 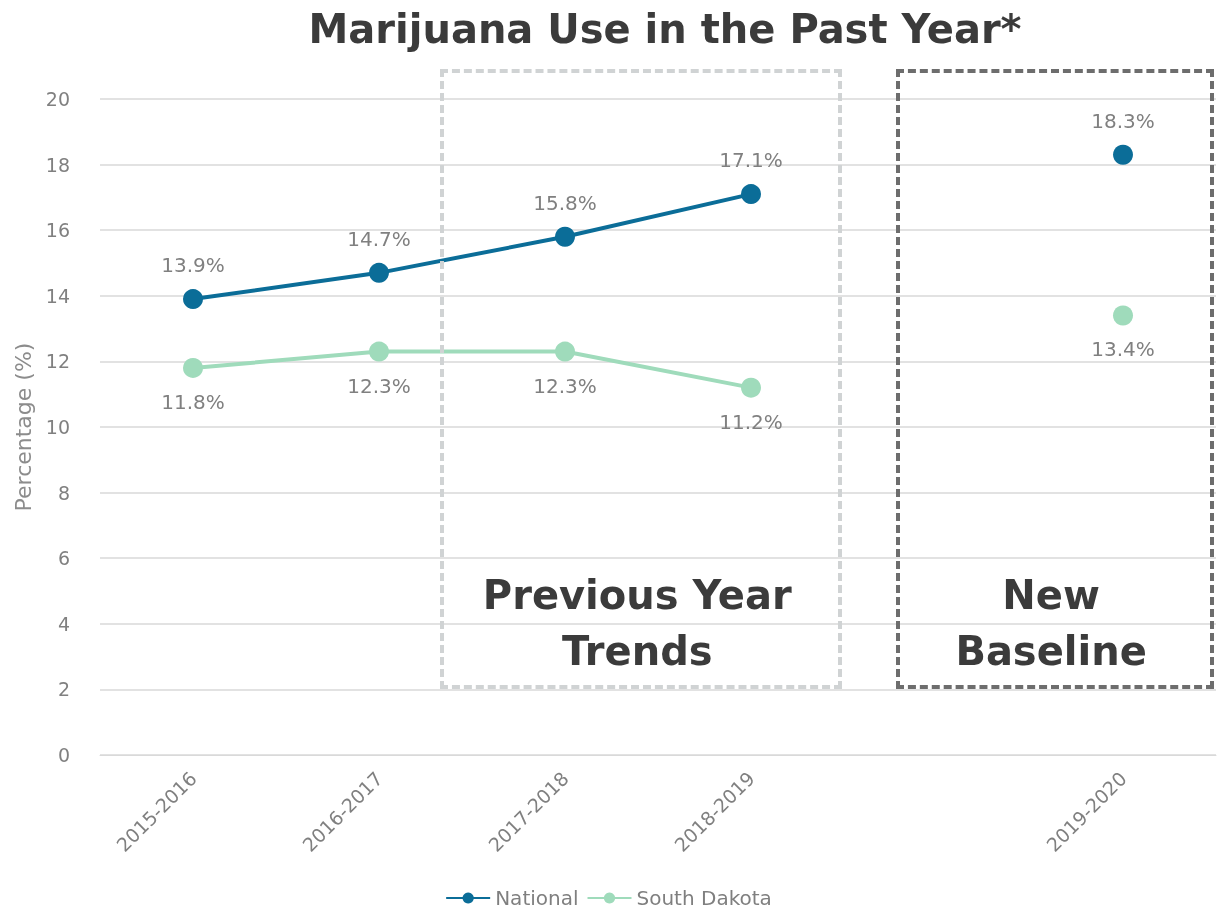 I want to click on data-label: 17.1%, so click(x=751, y=160).